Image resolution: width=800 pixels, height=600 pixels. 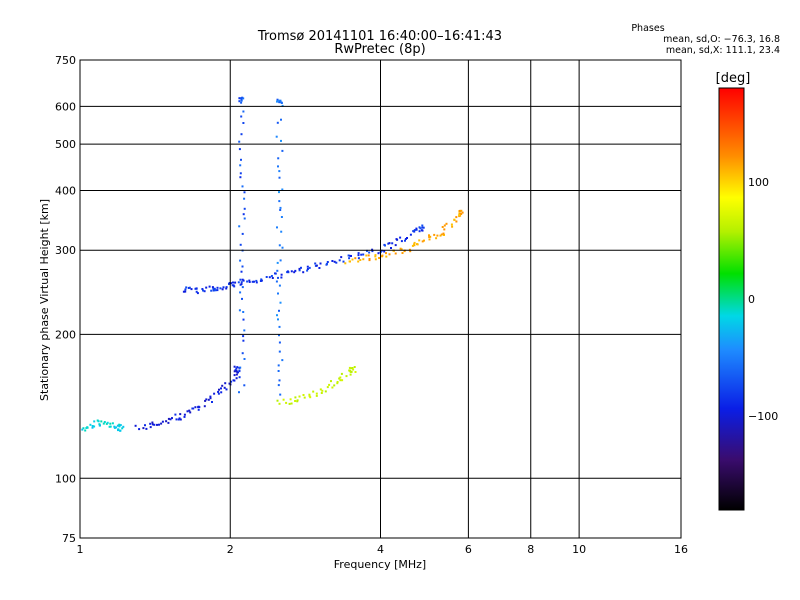 I want to click on colorbar-tick-label: −100, so click(x=763, y=416).